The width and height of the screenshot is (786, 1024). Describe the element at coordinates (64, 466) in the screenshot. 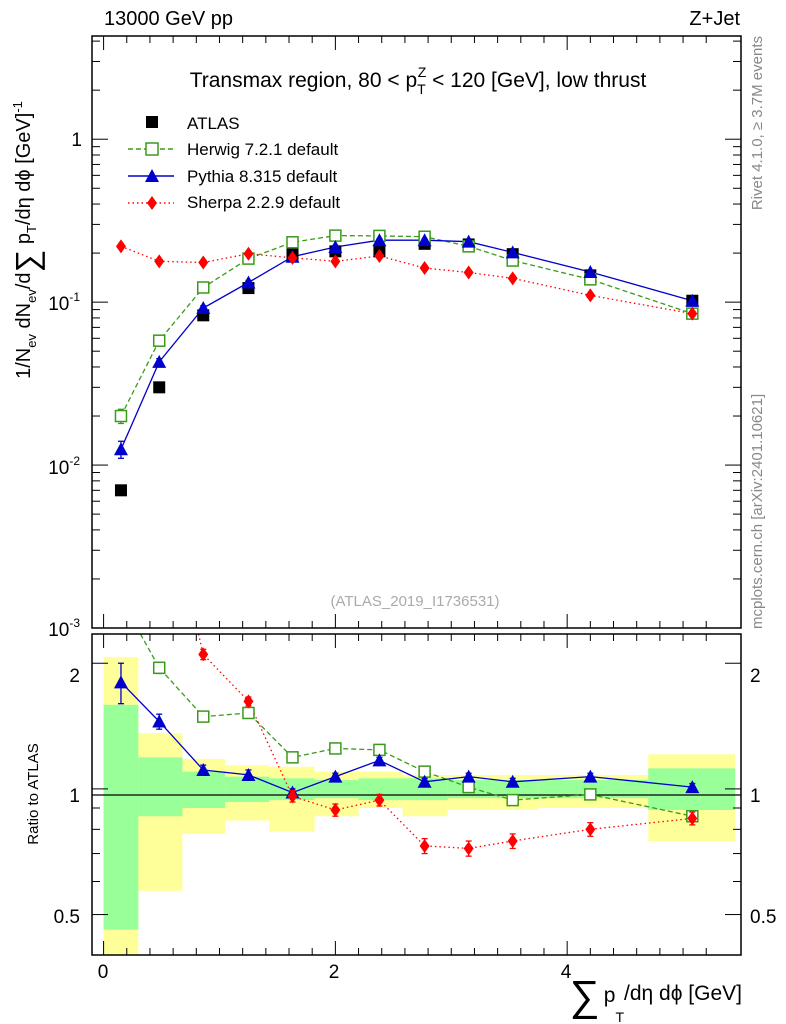

I see `main-y-tick-label-0p01: 10⁻²` at that location.